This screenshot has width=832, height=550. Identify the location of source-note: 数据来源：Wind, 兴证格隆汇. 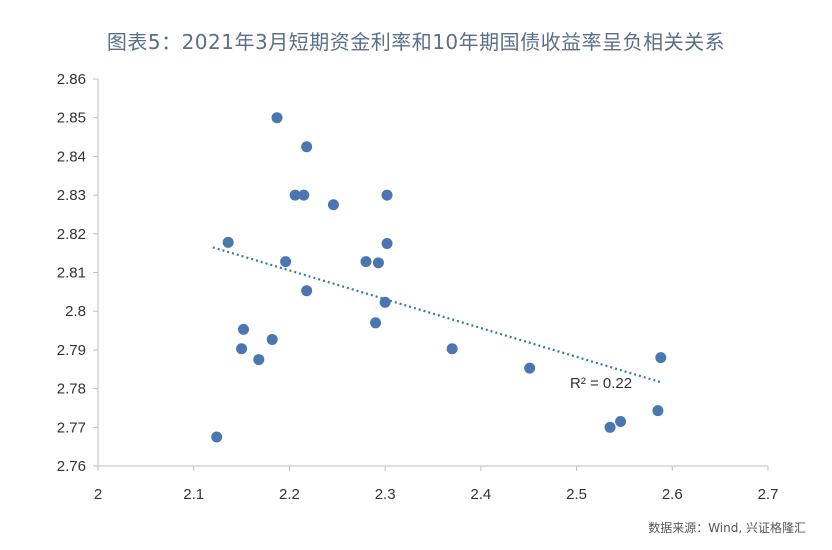
(727, 528).